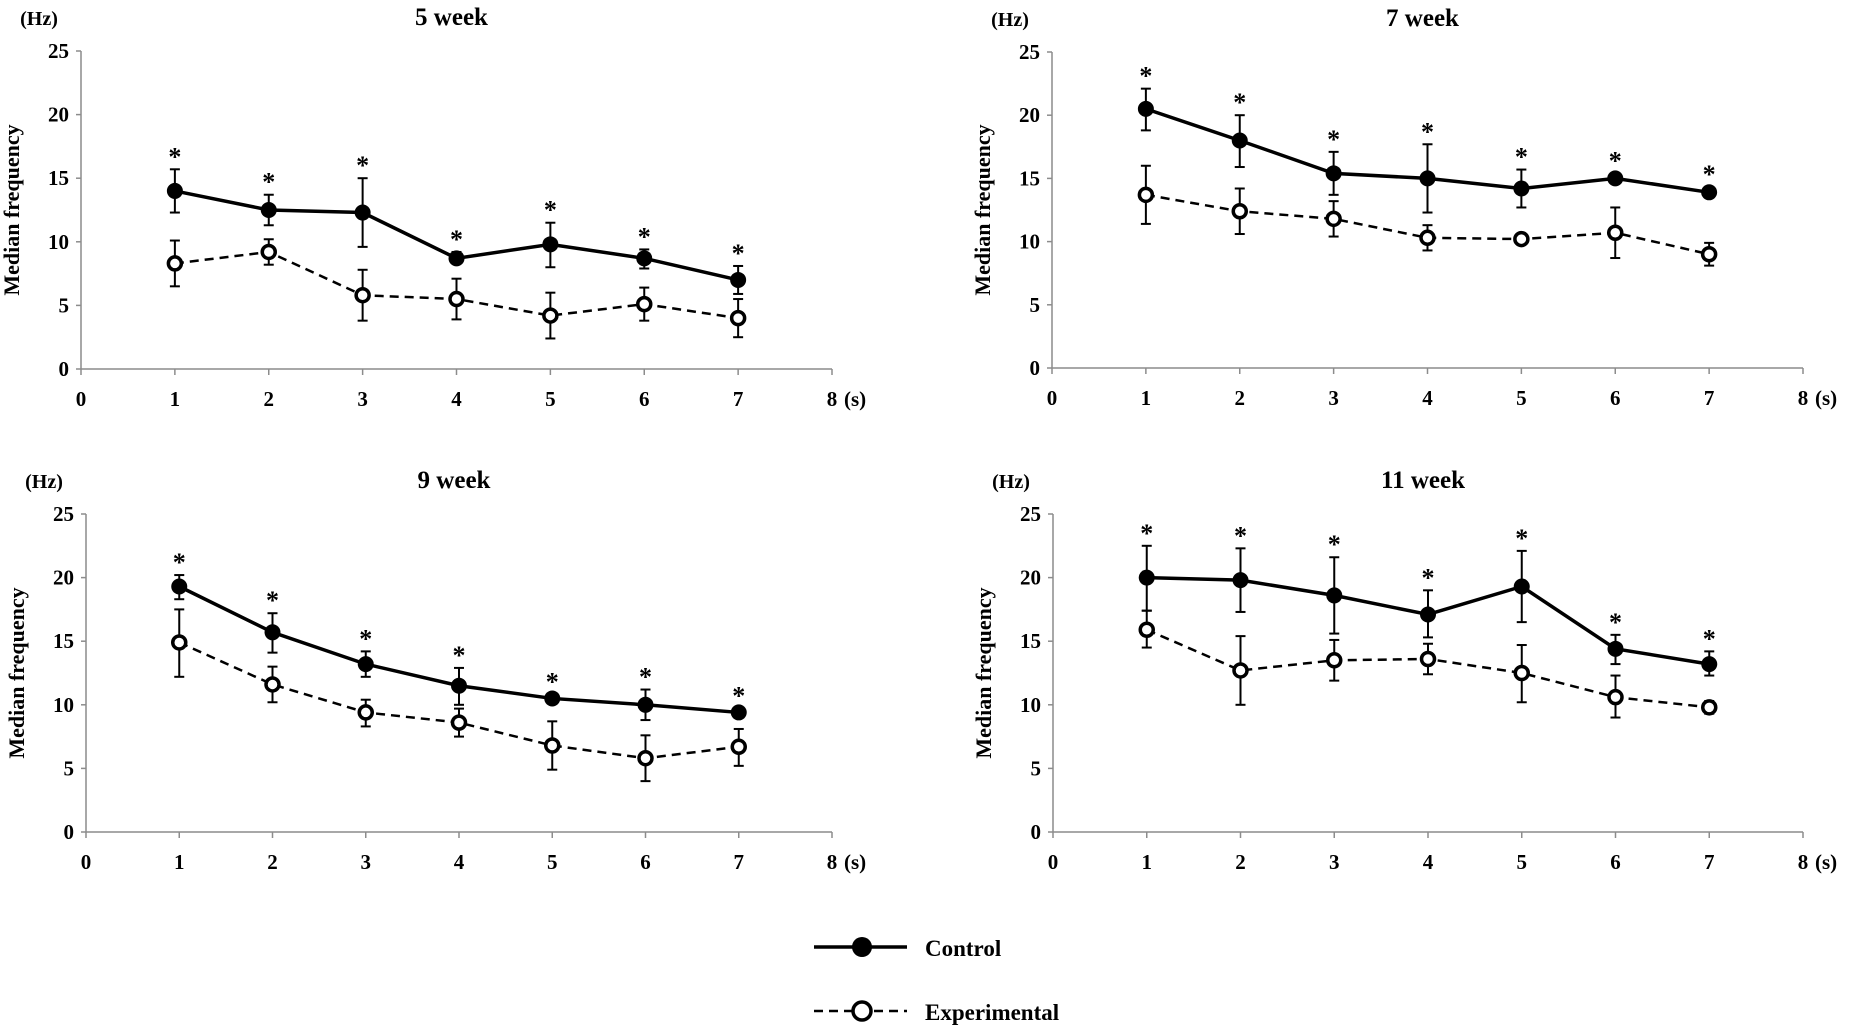 Image resolution: width=1850 pixels, height=1031 pixels. Describe the element at coordinates (1030, 641) in the screenshot. I see `y-tick-label: 15` at that location.